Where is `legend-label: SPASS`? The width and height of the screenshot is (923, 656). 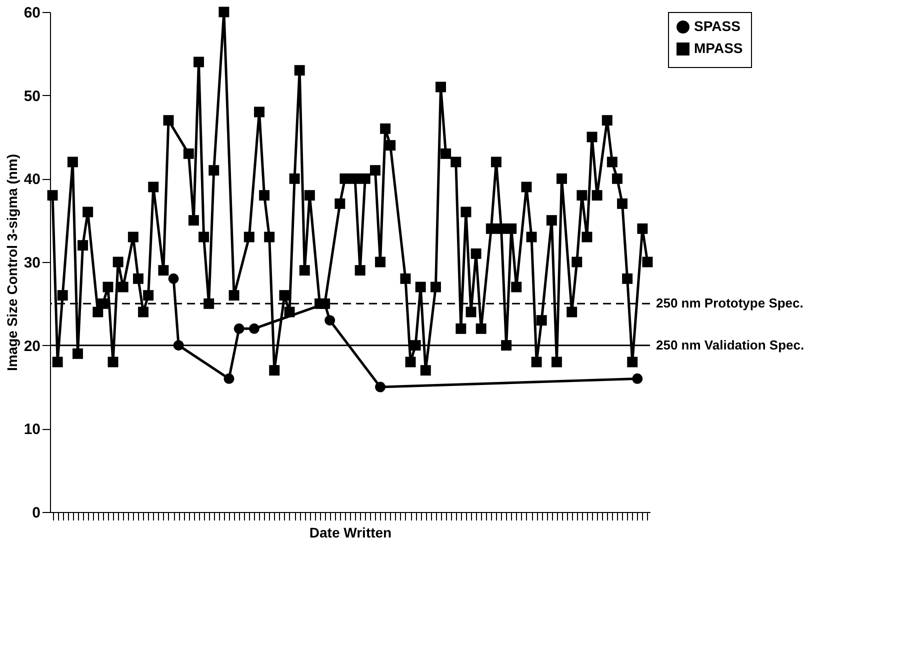
legend-label: SPASS is located at coordinates (717, 26).